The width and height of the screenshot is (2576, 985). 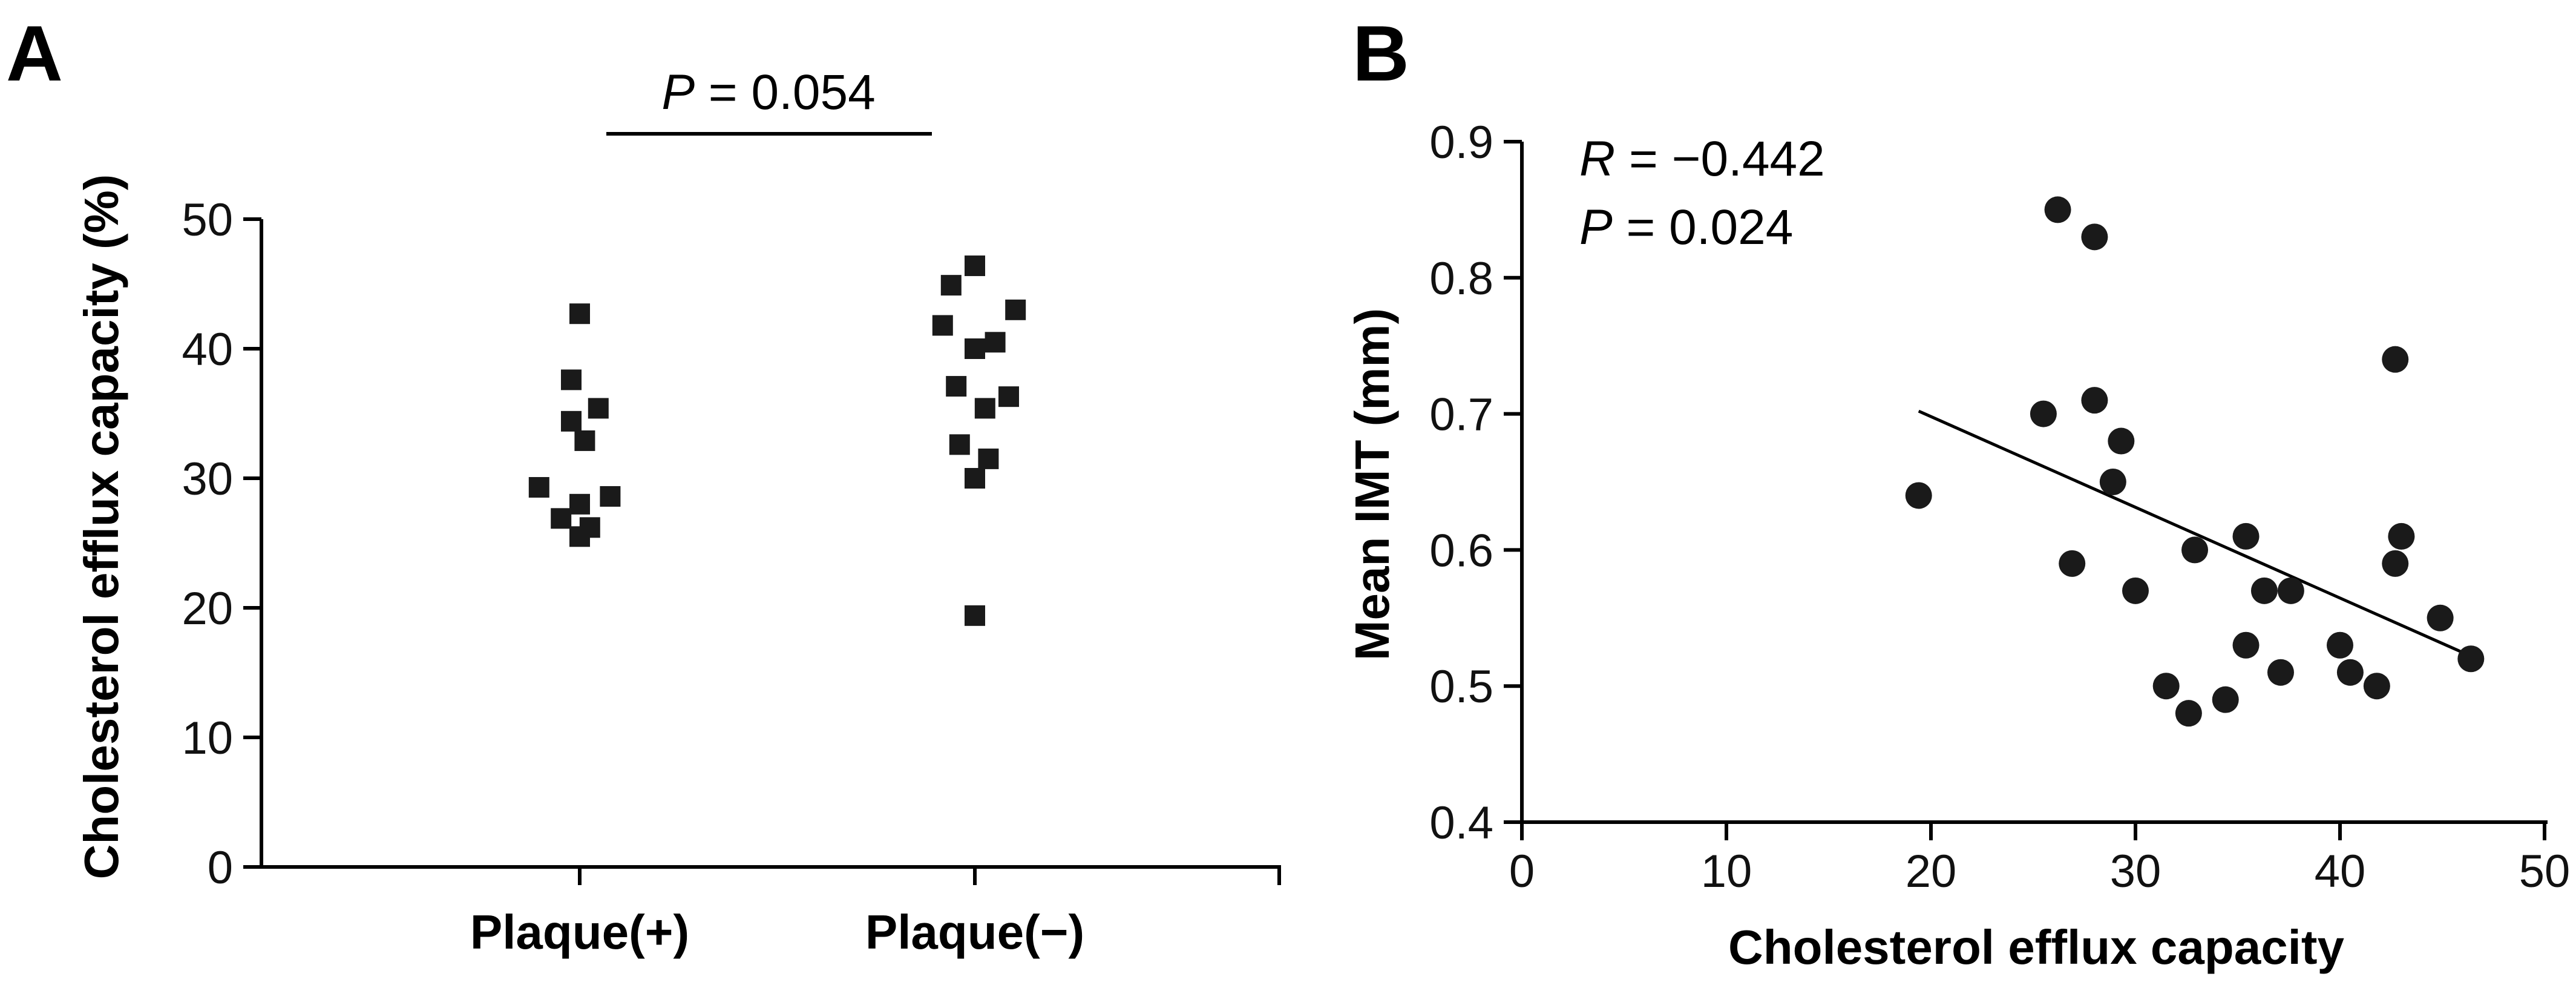 I want to click on p-value-annotation-a: P = 0.054, so click(x=768, y=92).